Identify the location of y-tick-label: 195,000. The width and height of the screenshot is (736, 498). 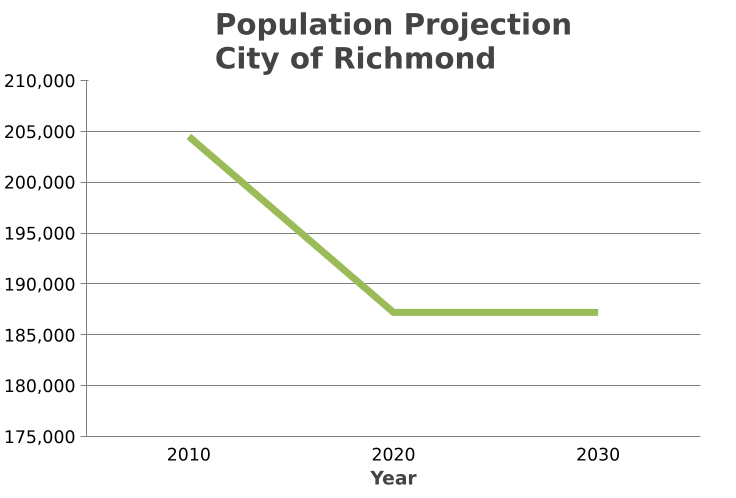
(40, 234).